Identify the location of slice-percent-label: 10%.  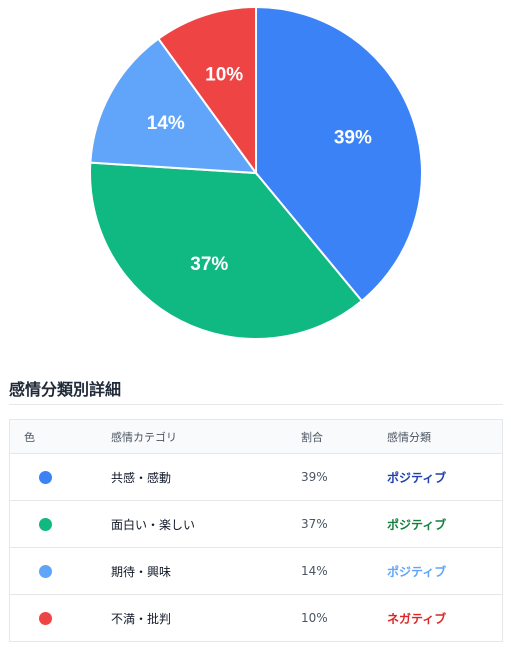
(224, 75).